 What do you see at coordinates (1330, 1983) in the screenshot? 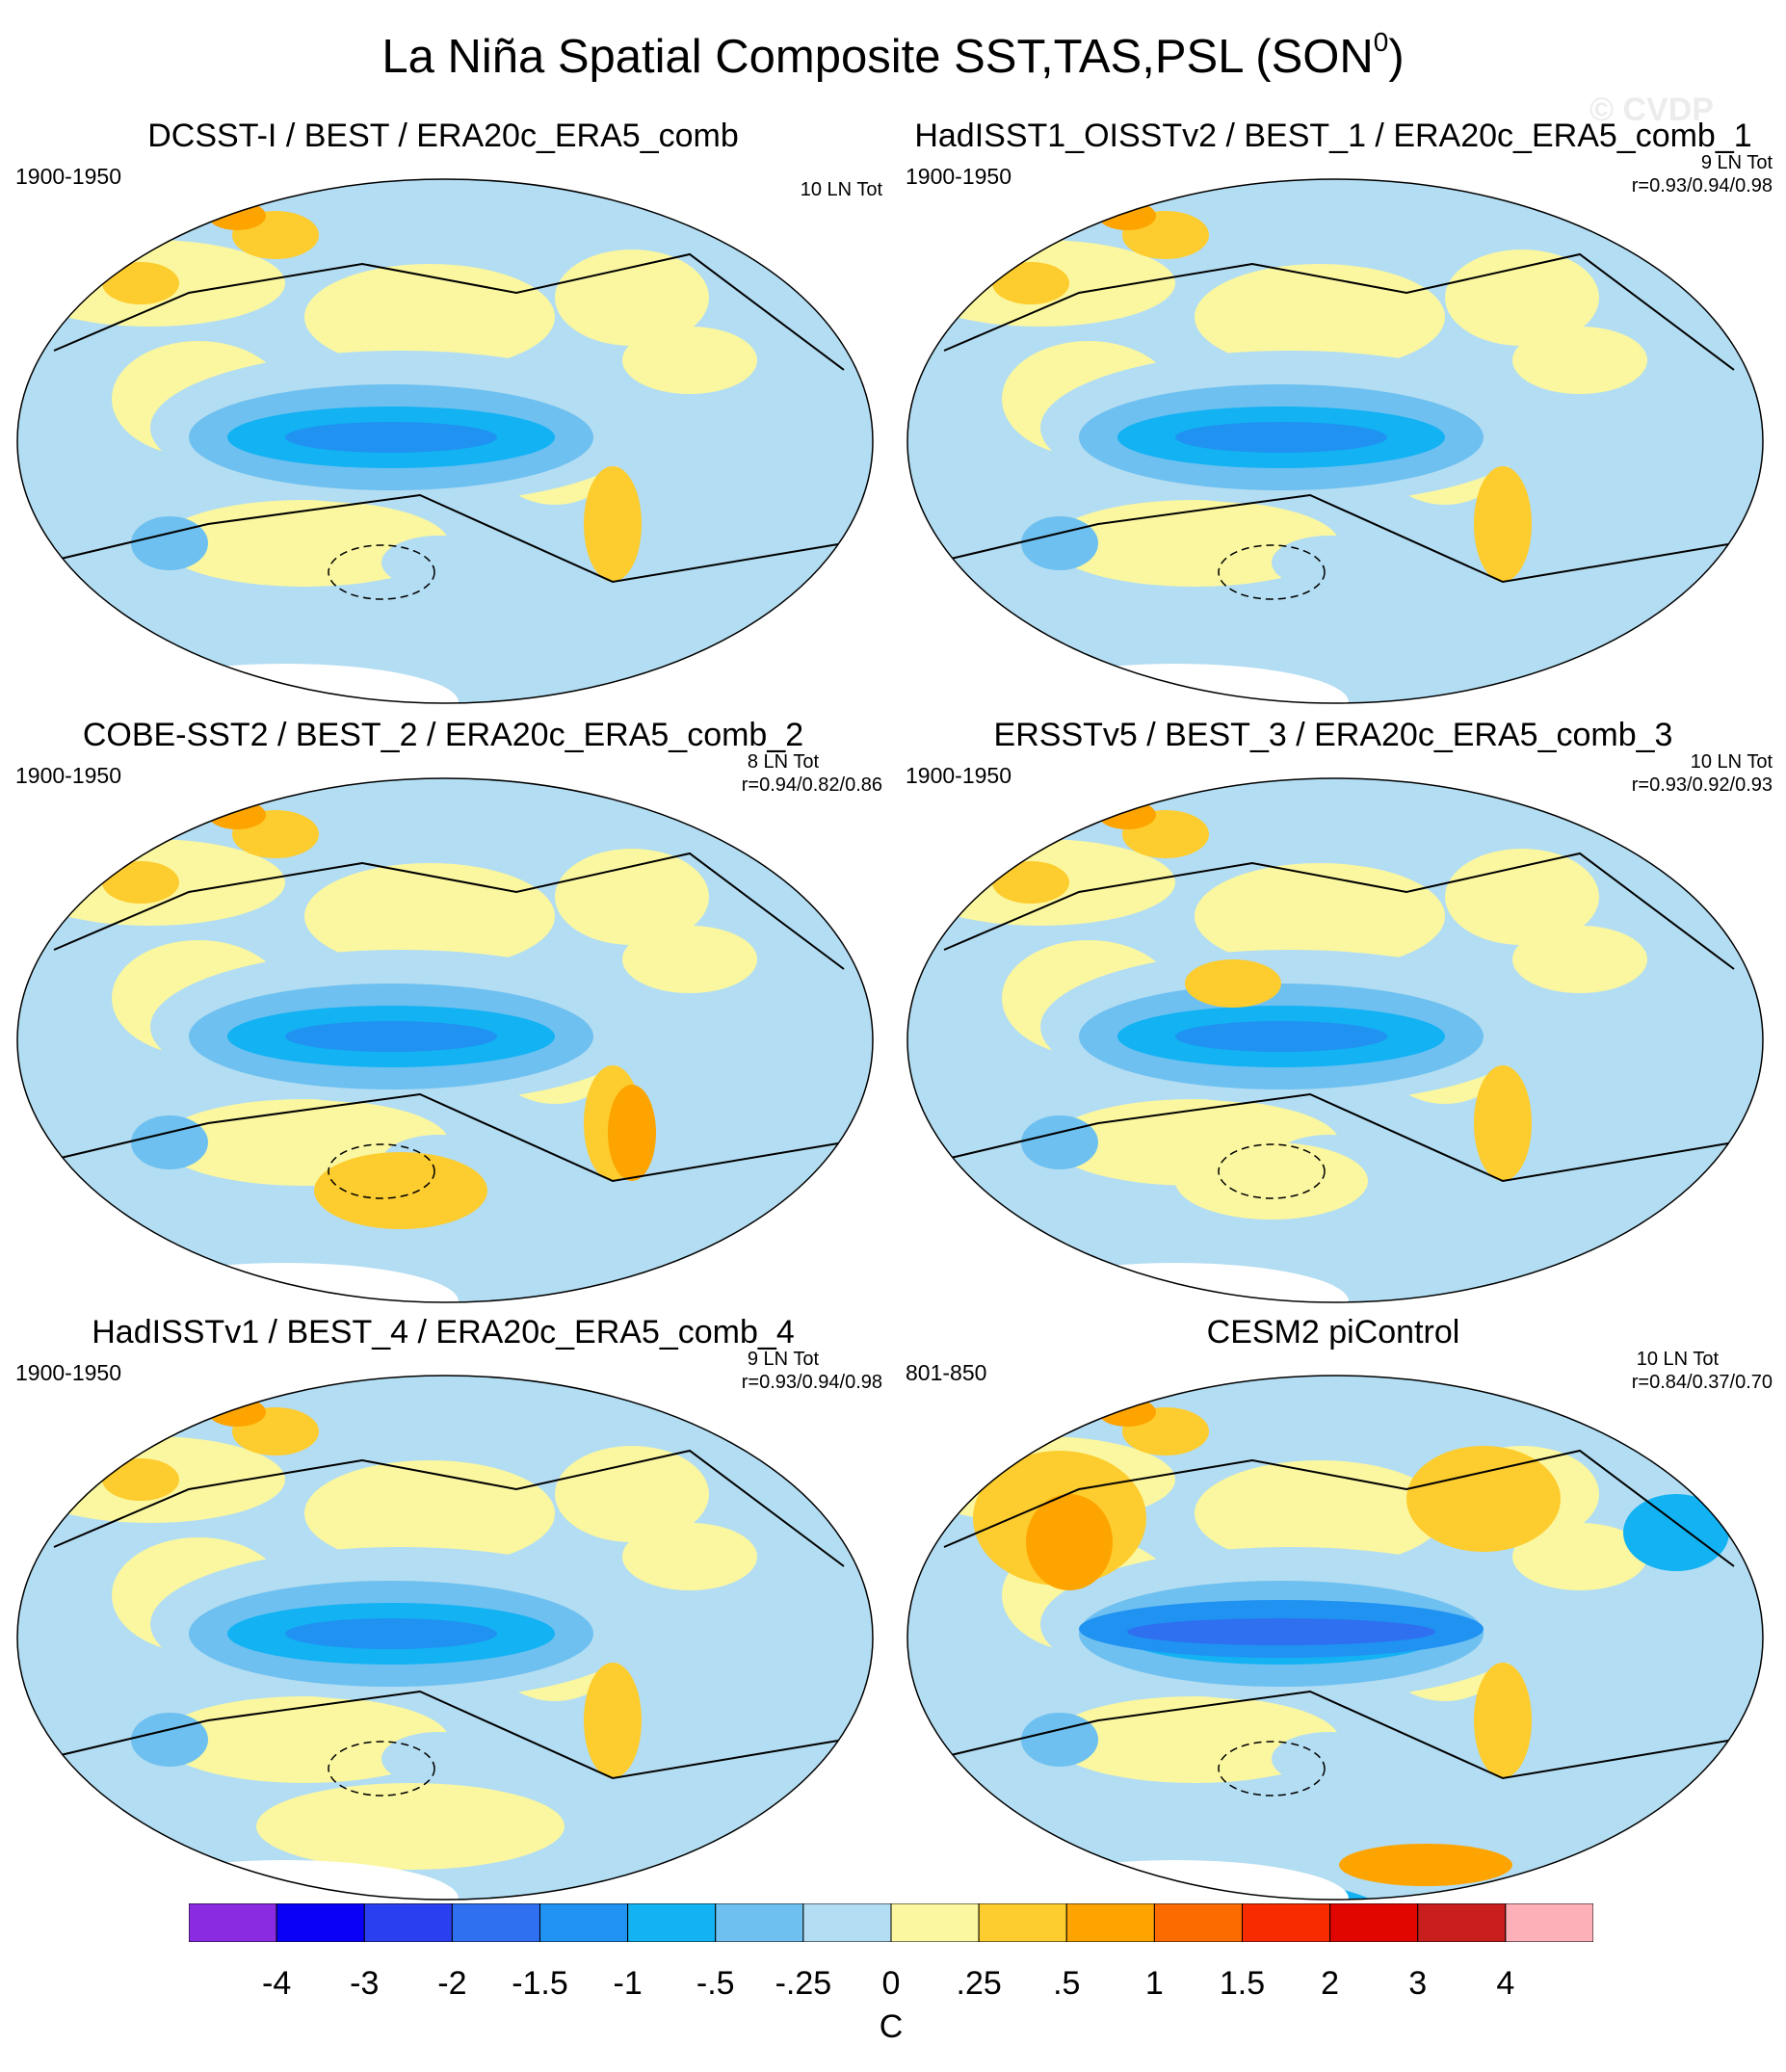
I see `colorbar-tick-label: 2` at bounding box center [1330, 1983].